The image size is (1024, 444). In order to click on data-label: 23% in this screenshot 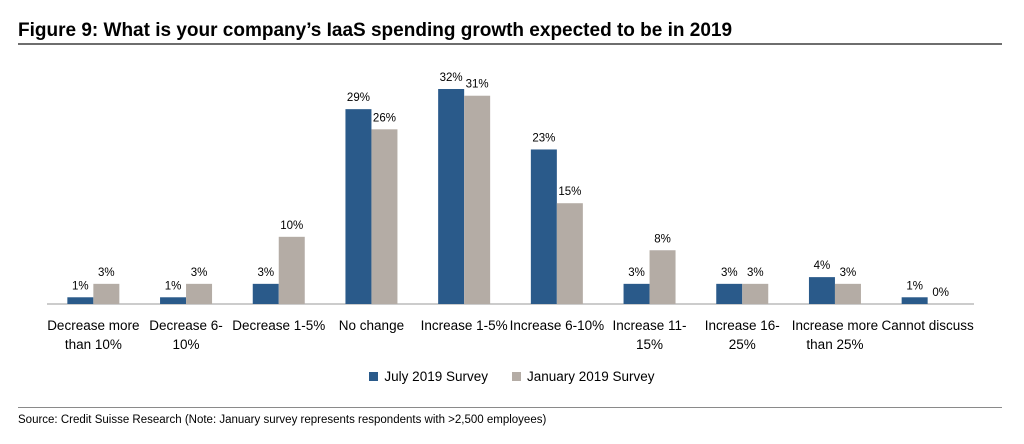, I will do `click(543, 138)`.